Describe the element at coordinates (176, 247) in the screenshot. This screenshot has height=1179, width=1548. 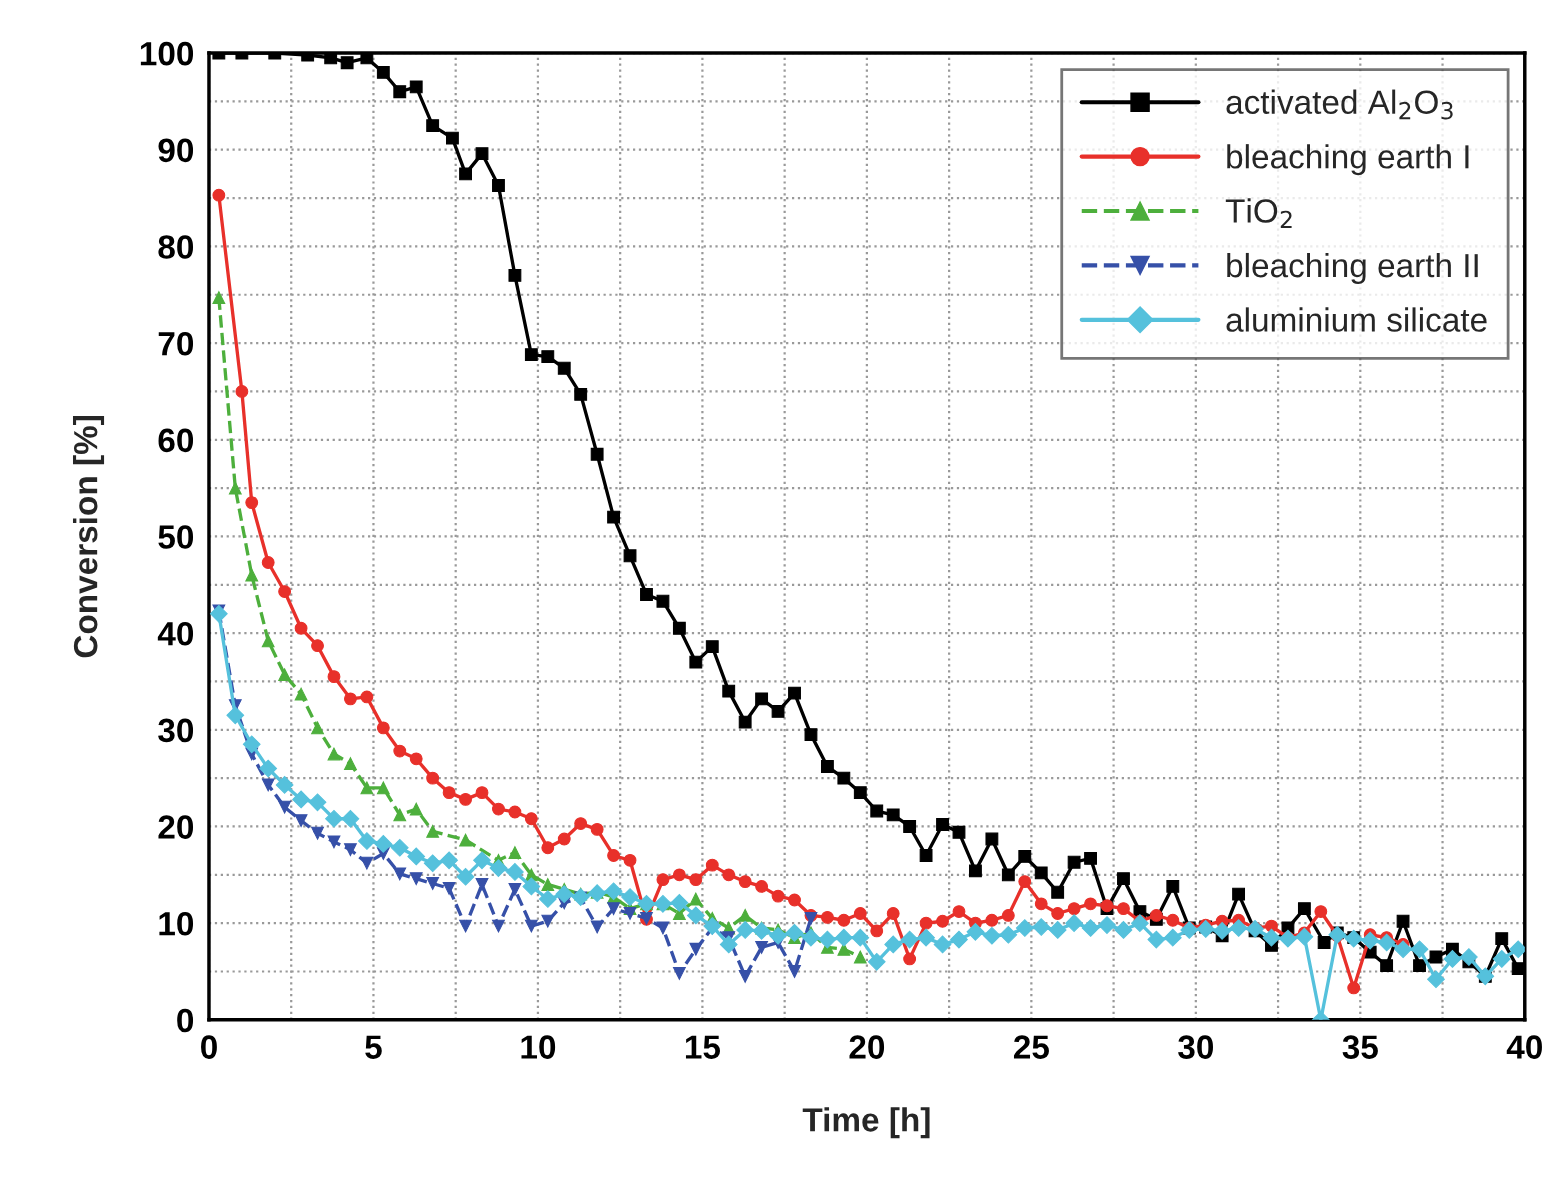
I see `y-tick-label: 80` at that location.